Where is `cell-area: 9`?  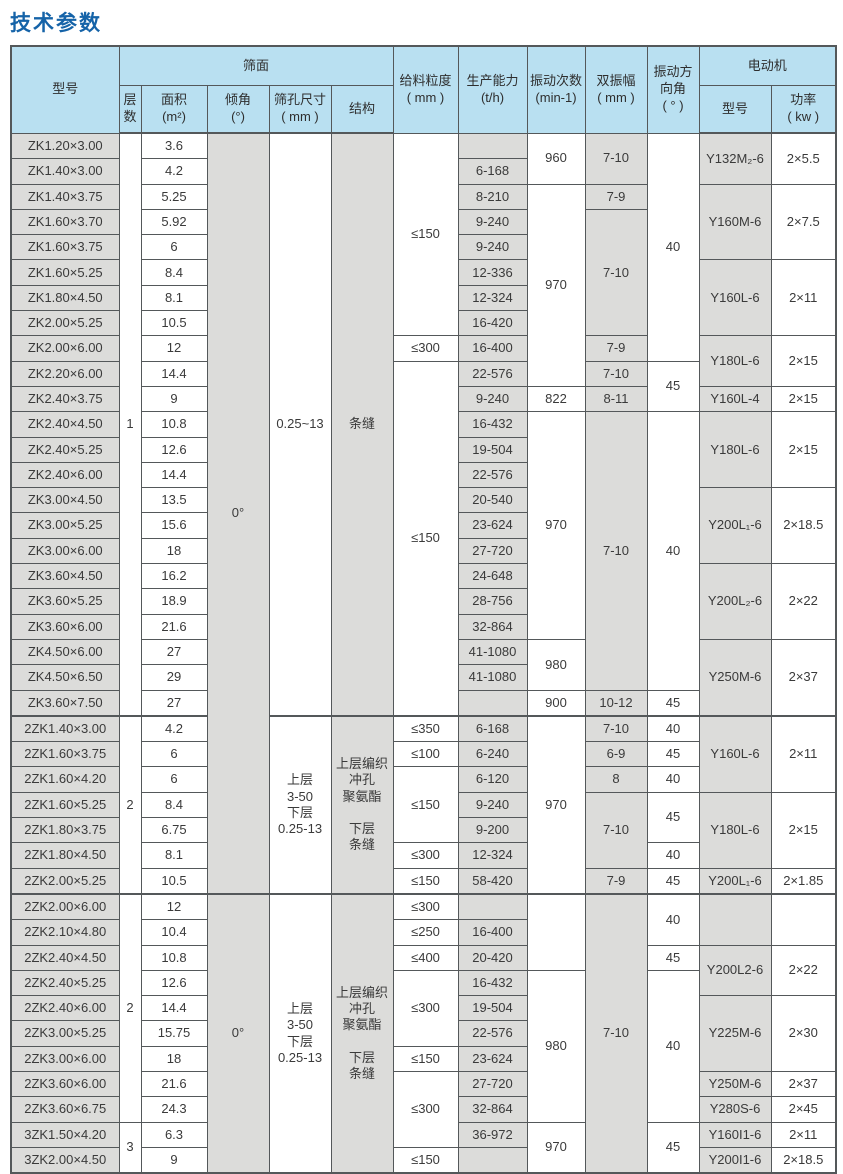
cell-area: 9 is located at coordinates (174, 399).